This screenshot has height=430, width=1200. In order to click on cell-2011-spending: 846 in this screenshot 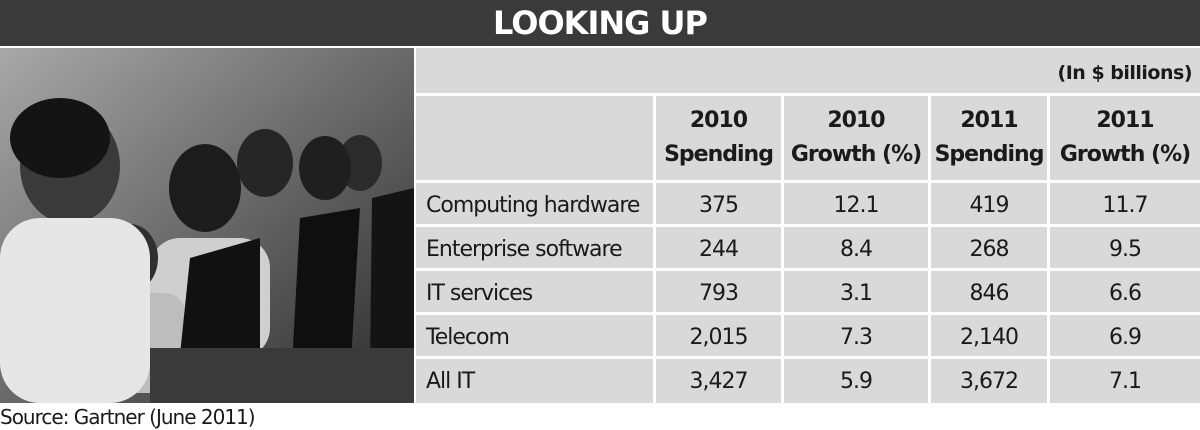, I will do `click(989, 293)`.